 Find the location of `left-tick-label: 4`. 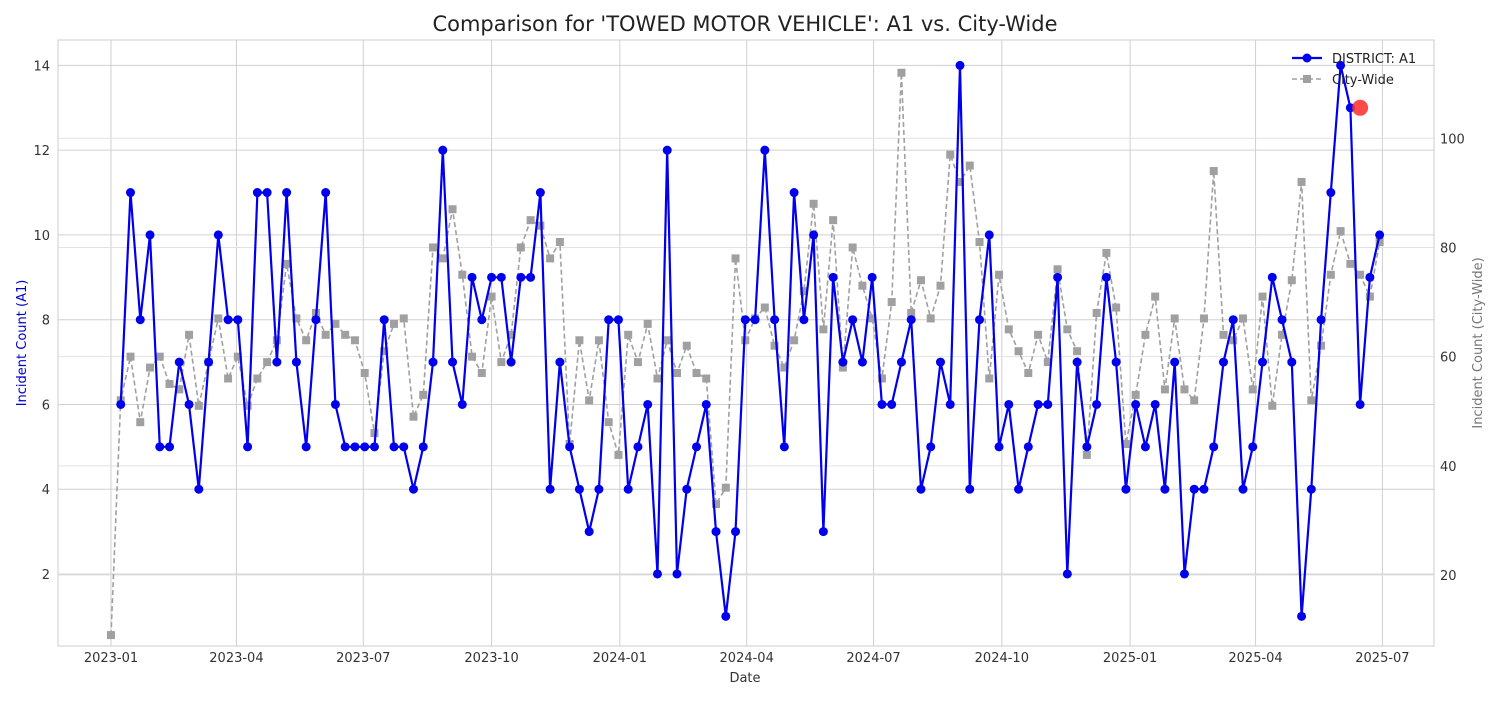

left-tick-label: 4 is located at coordinates (46, 490).